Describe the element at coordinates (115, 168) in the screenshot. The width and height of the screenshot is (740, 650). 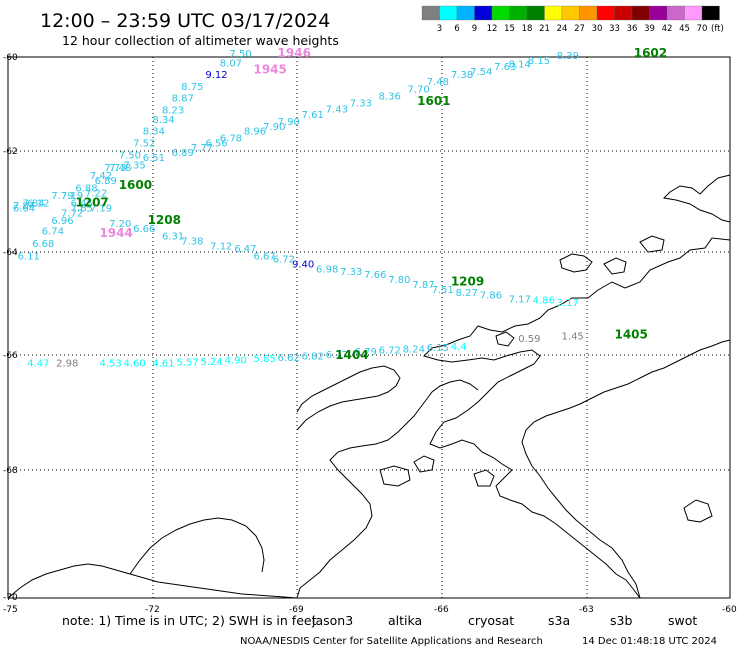
I see `wave-height-reading: 7.73` at that location.